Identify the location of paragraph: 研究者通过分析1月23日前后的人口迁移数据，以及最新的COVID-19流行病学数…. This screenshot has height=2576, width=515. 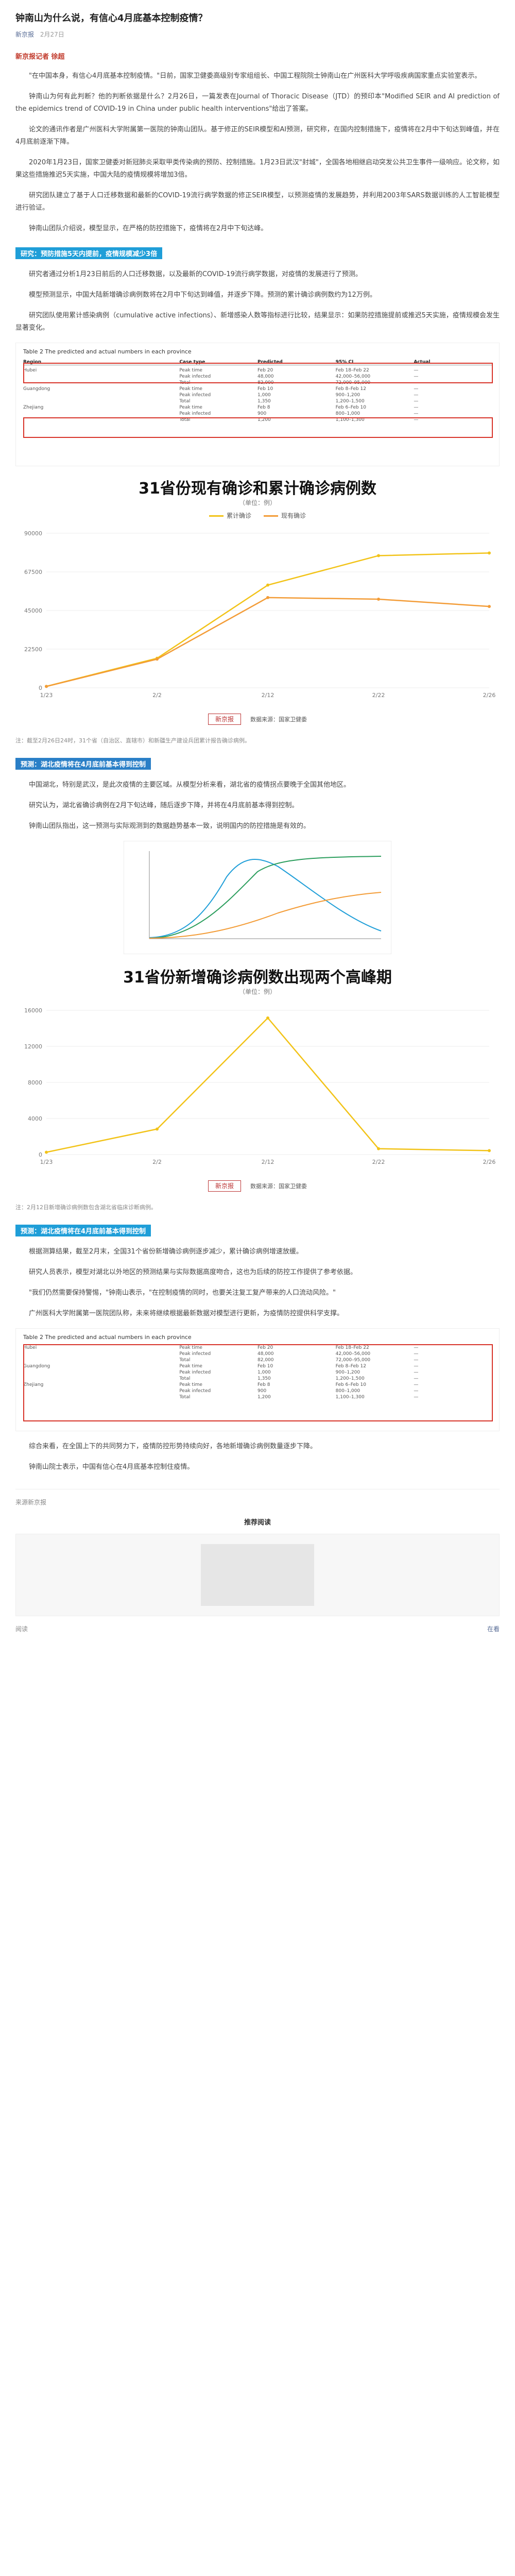
(195, 274).